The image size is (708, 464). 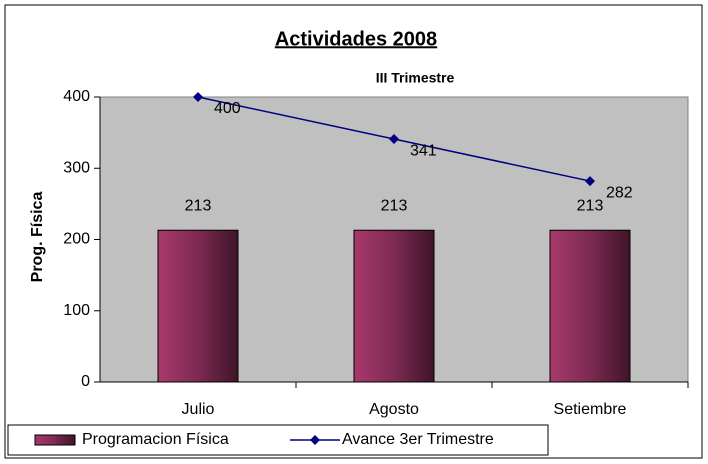 I want to click on line-value-label: 400, so click(x=227, y=108).